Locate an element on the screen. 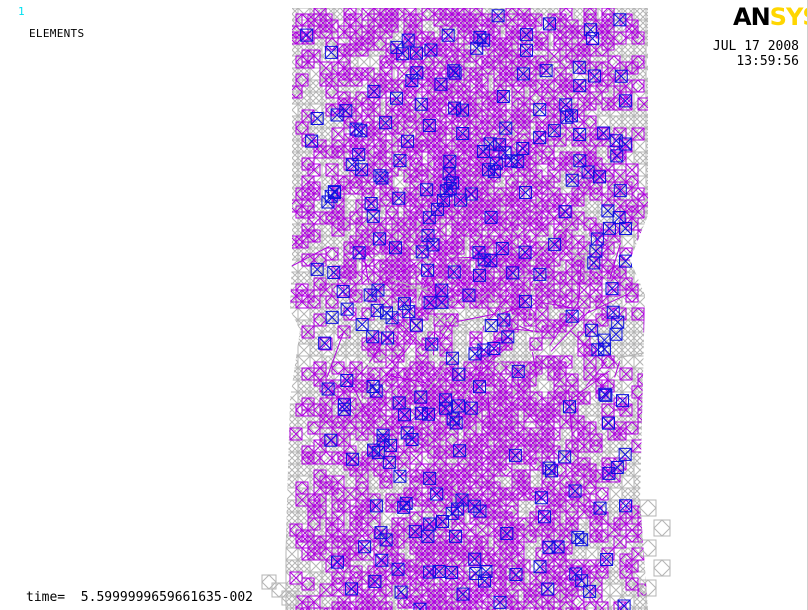  time-readout: time= 5.5999999659661635-002 is located at coordinates (139, 598).